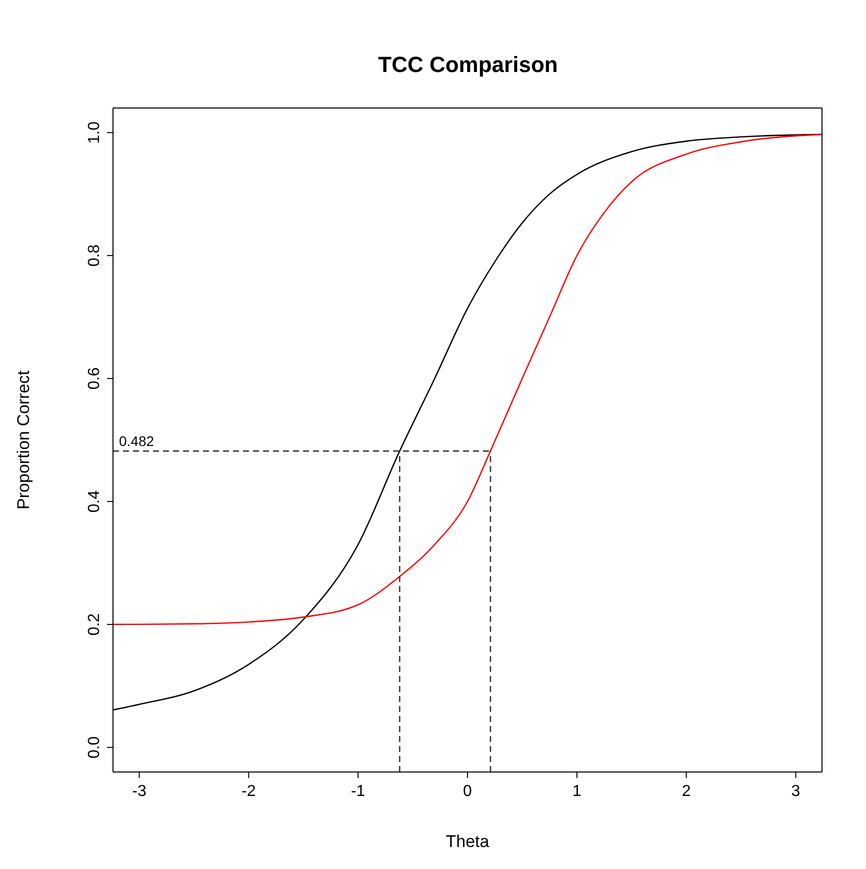  Describe the element at coordinates (467, 791) in the screenshot. I see `x-tick-label: 0` at that location.